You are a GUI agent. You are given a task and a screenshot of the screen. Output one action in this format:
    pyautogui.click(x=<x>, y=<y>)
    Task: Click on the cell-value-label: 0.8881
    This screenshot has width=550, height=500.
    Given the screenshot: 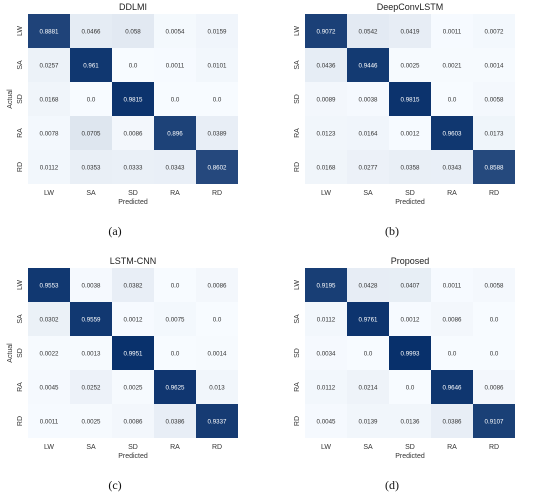 What is the action you would take?
    pyautogui.click(x=49, y=32)
    